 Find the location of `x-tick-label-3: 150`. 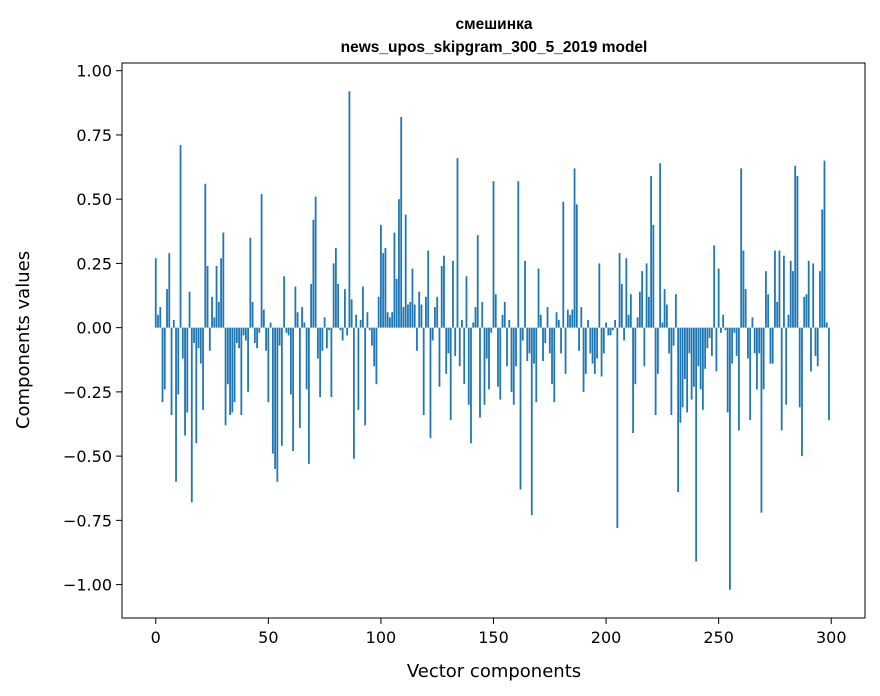

x-tick-label-3: 150 is located at coordinates (493, 637).